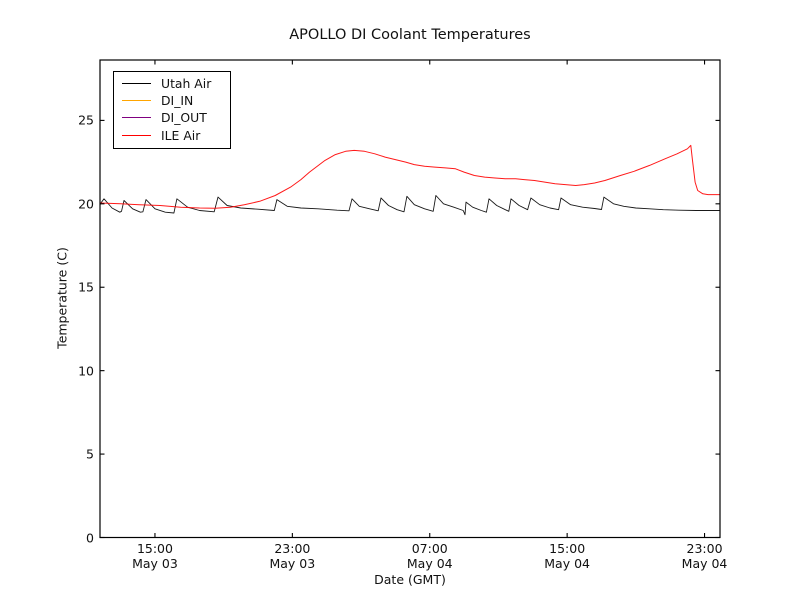 This screenshot has width=800, height=600. I want to click on x-tick-label: 15:00 May 03, so click(155, 556).